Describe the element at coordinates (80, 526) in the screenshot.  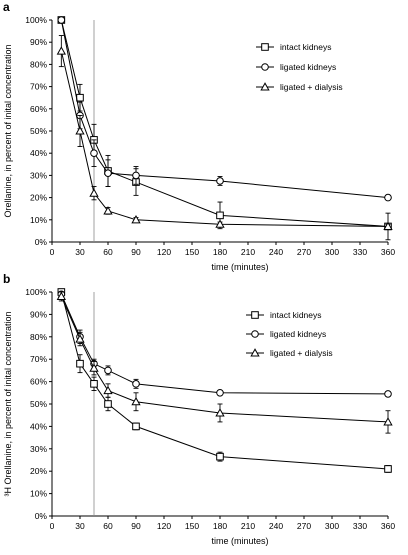
I see `x-tick-label: 30` at that location.